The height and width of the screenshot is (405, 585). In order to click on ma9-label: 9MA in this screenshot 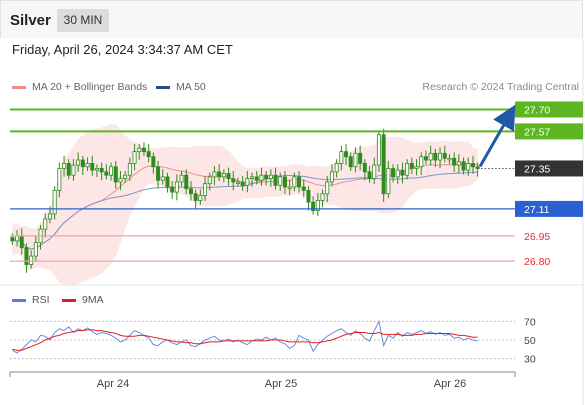, I will do `click(93, 300)`.